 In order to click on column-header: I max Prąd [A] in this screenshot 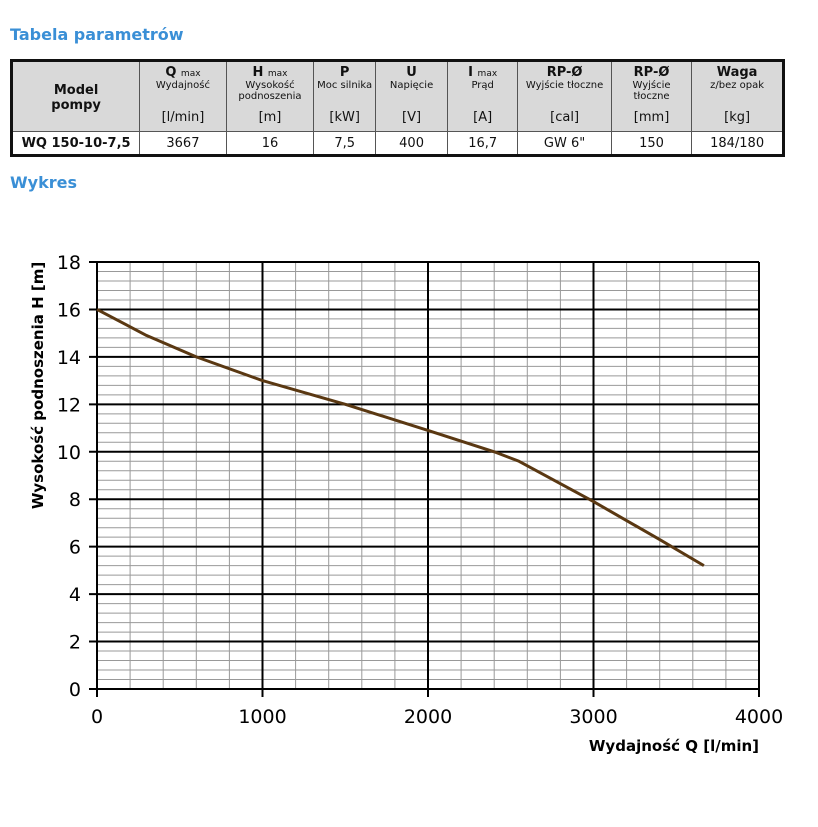, I will do `click(483, 96)`.